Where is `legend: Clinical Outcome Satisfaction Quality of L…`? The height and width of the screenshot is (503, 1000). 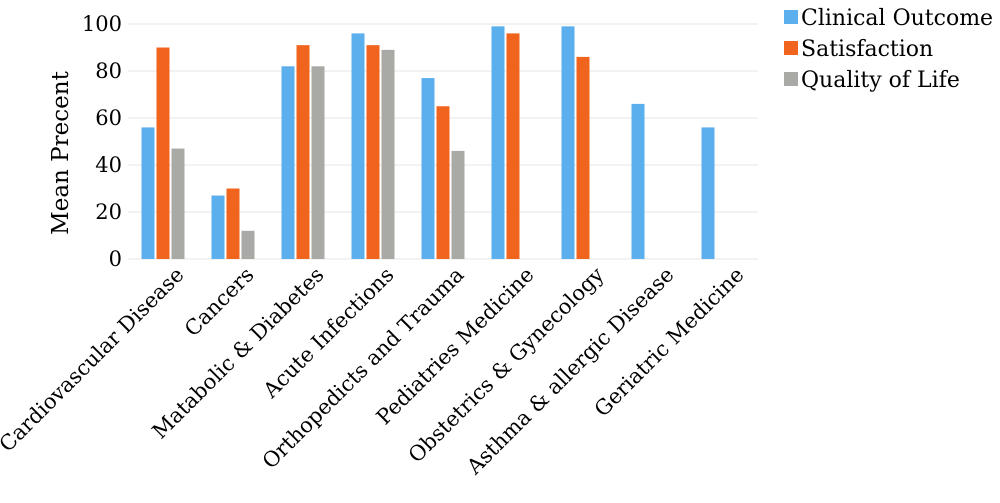
legend: Clinical Outcome Satisfaction Quality of L… is located at coordinates (888, 49).